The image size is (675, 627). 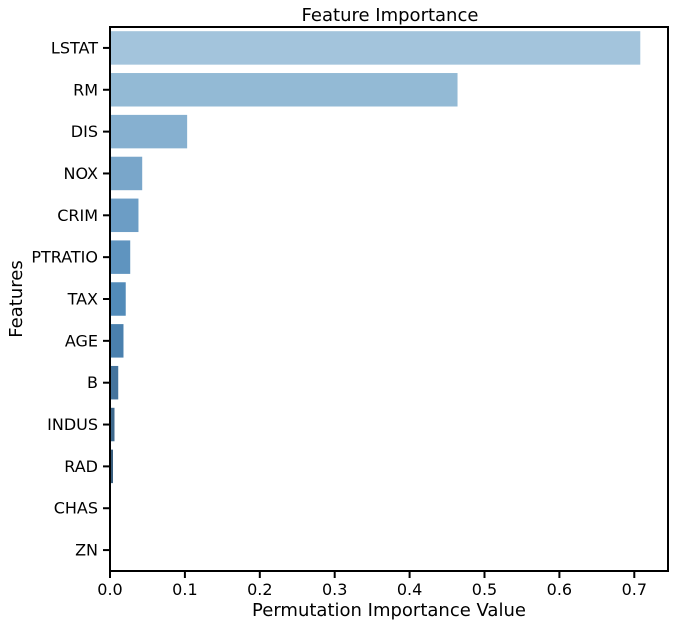 I want to click on bar-crim, so click(x=124, y=215).